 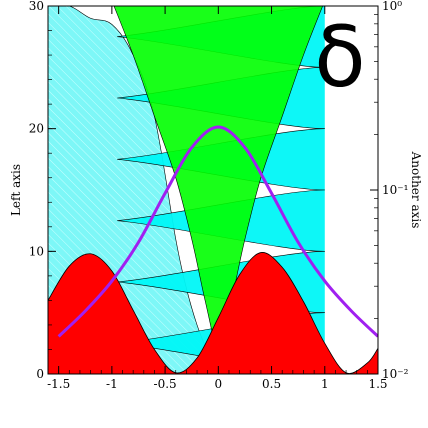 What do you see at coordinates (416, 190) in the screenshot?
I see `y2-axis-title: Another axis` at bounding box center [416, 190].